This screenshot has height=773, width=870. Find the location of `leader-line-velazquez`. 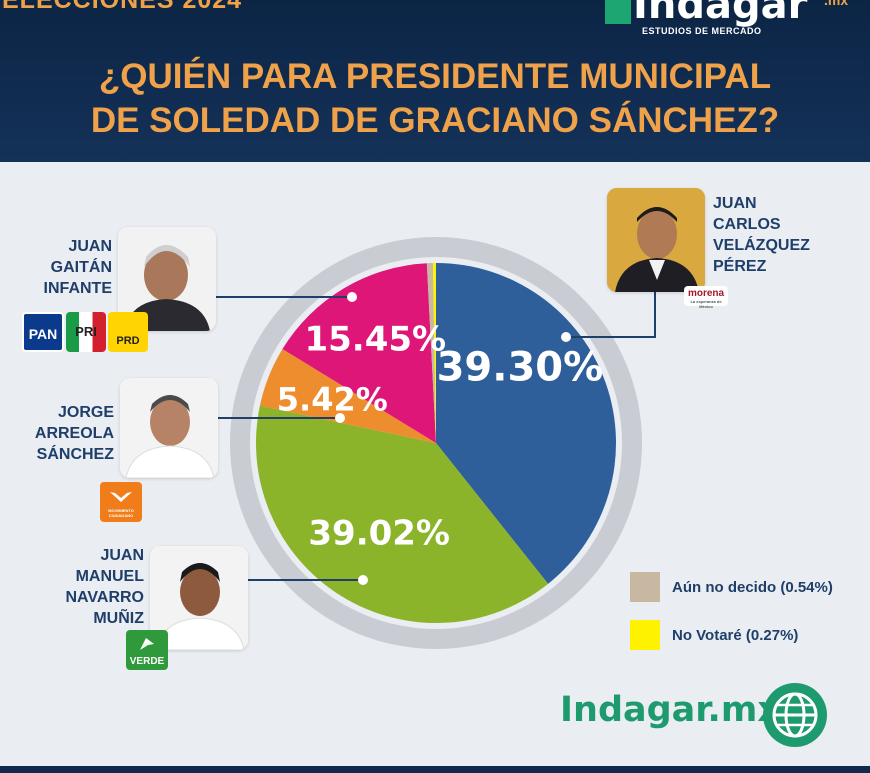

leader-line-velazquez is located at coordinates (611, 315).